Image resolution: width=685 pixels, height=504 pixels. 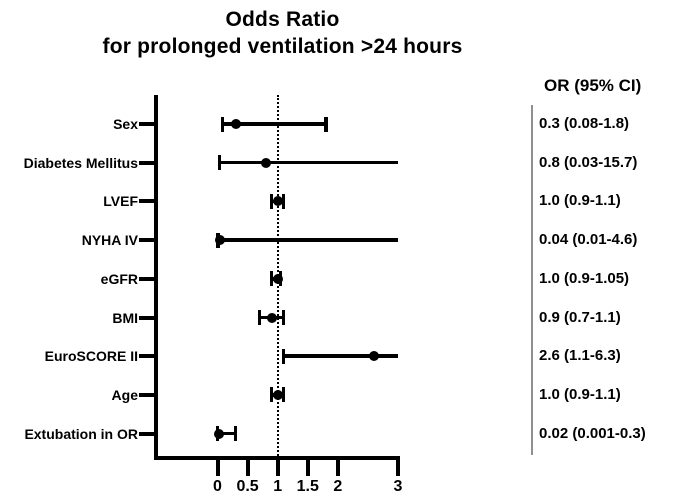 I want to click on or-value: 0.3 (0.08-1.8), so click(x=584, y=123).